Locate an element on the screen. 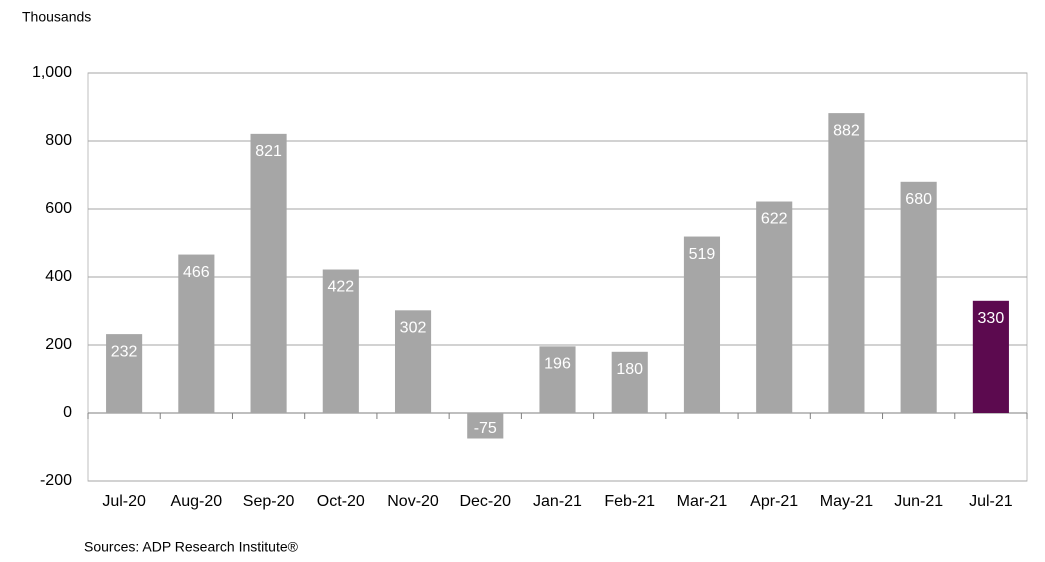 This screenshot has width=1045, height=562. value-label: 232 is located at coordinates (124, 351).